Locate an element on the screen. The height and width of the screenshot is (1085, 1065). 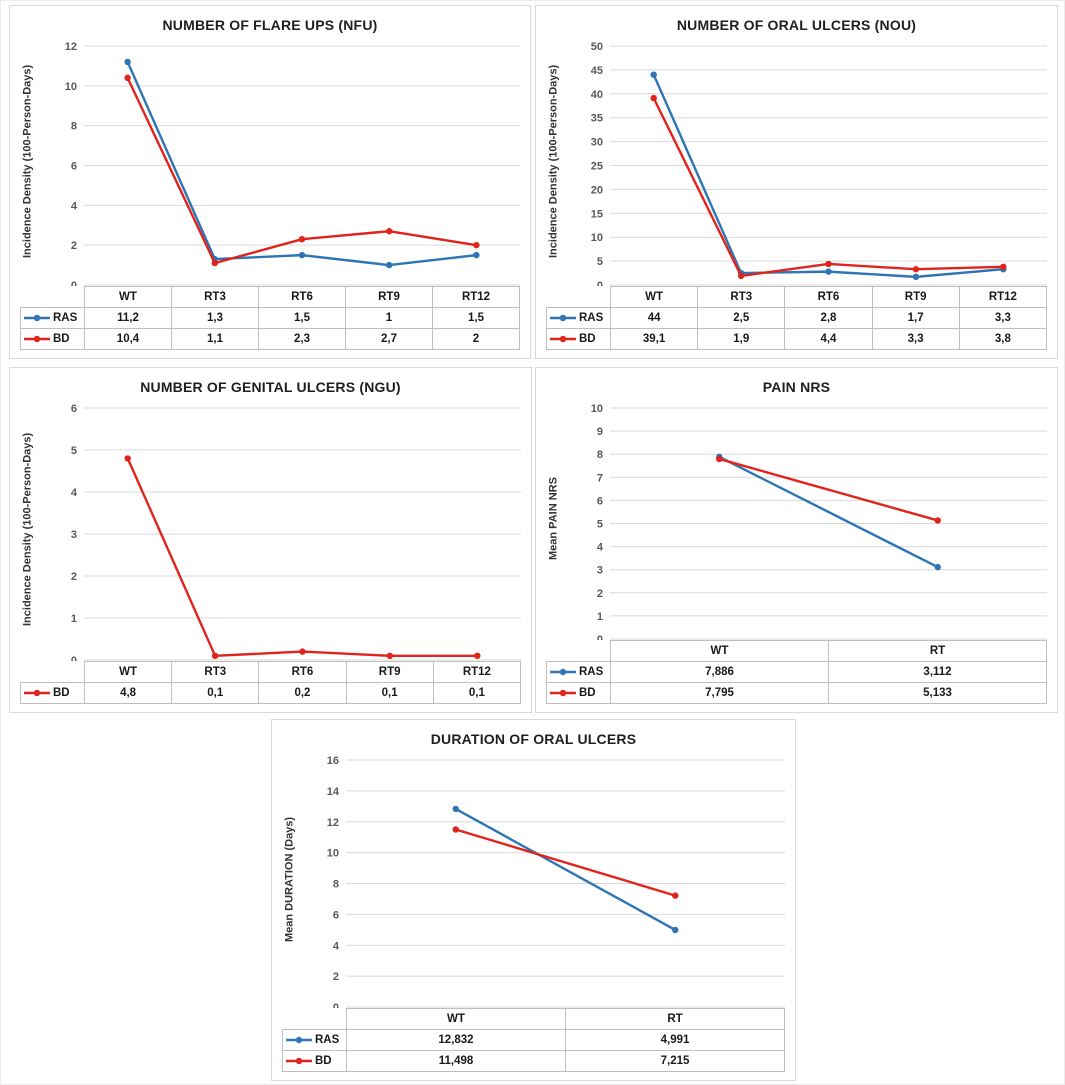
legend-cell: RAS is located at coordinates (52, 318).